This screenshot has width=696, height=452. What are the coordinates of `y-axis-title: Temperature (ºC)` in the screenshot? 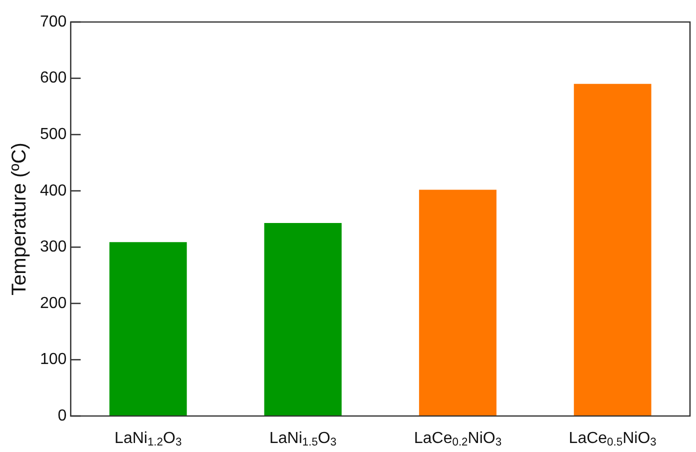 It's located at (19, 219).